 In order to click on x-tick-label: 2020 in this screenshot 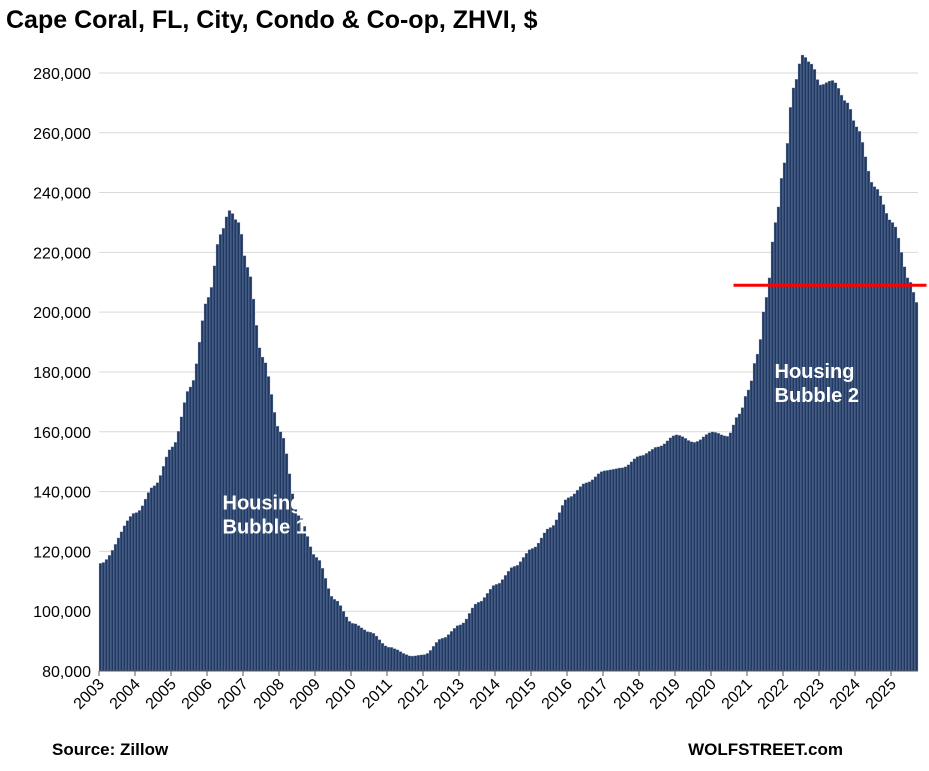, I will do `click(701, 694)`.